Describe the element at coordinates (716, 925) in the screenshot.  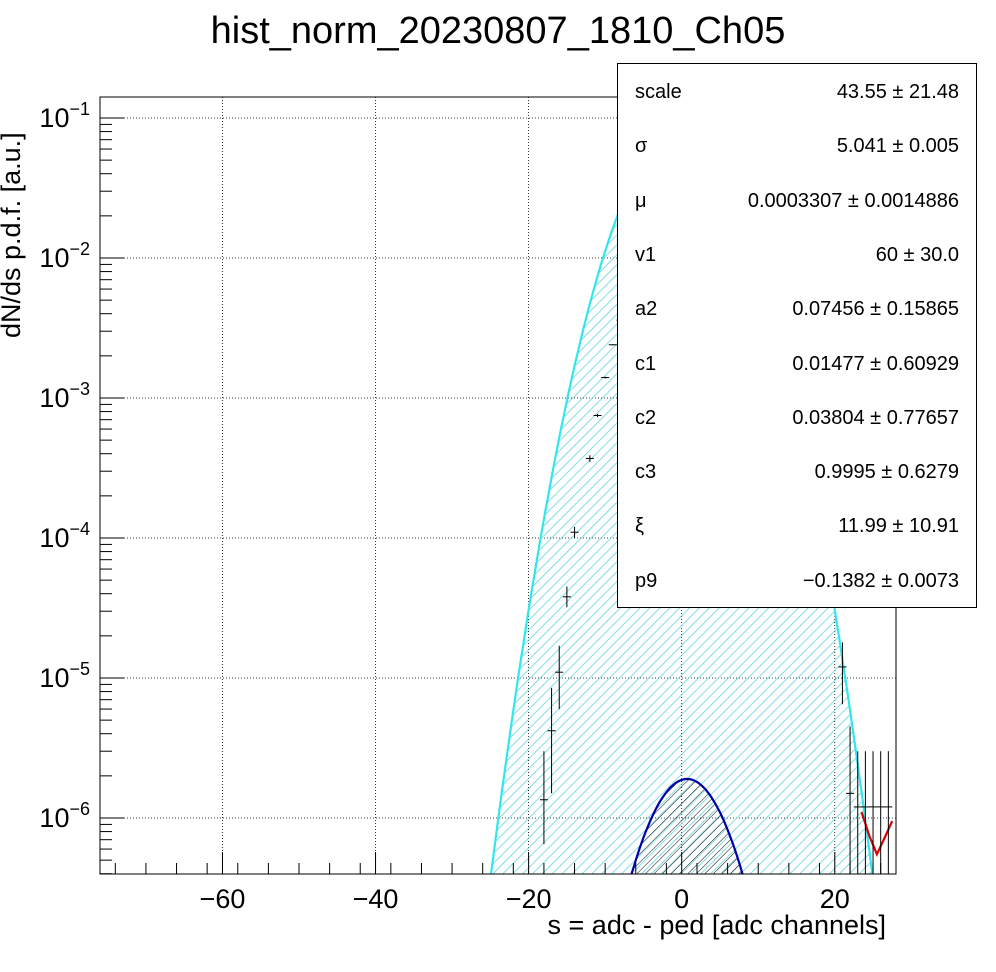
I see `x-axis-label: s = adc - ped [adc channels]` at that location.